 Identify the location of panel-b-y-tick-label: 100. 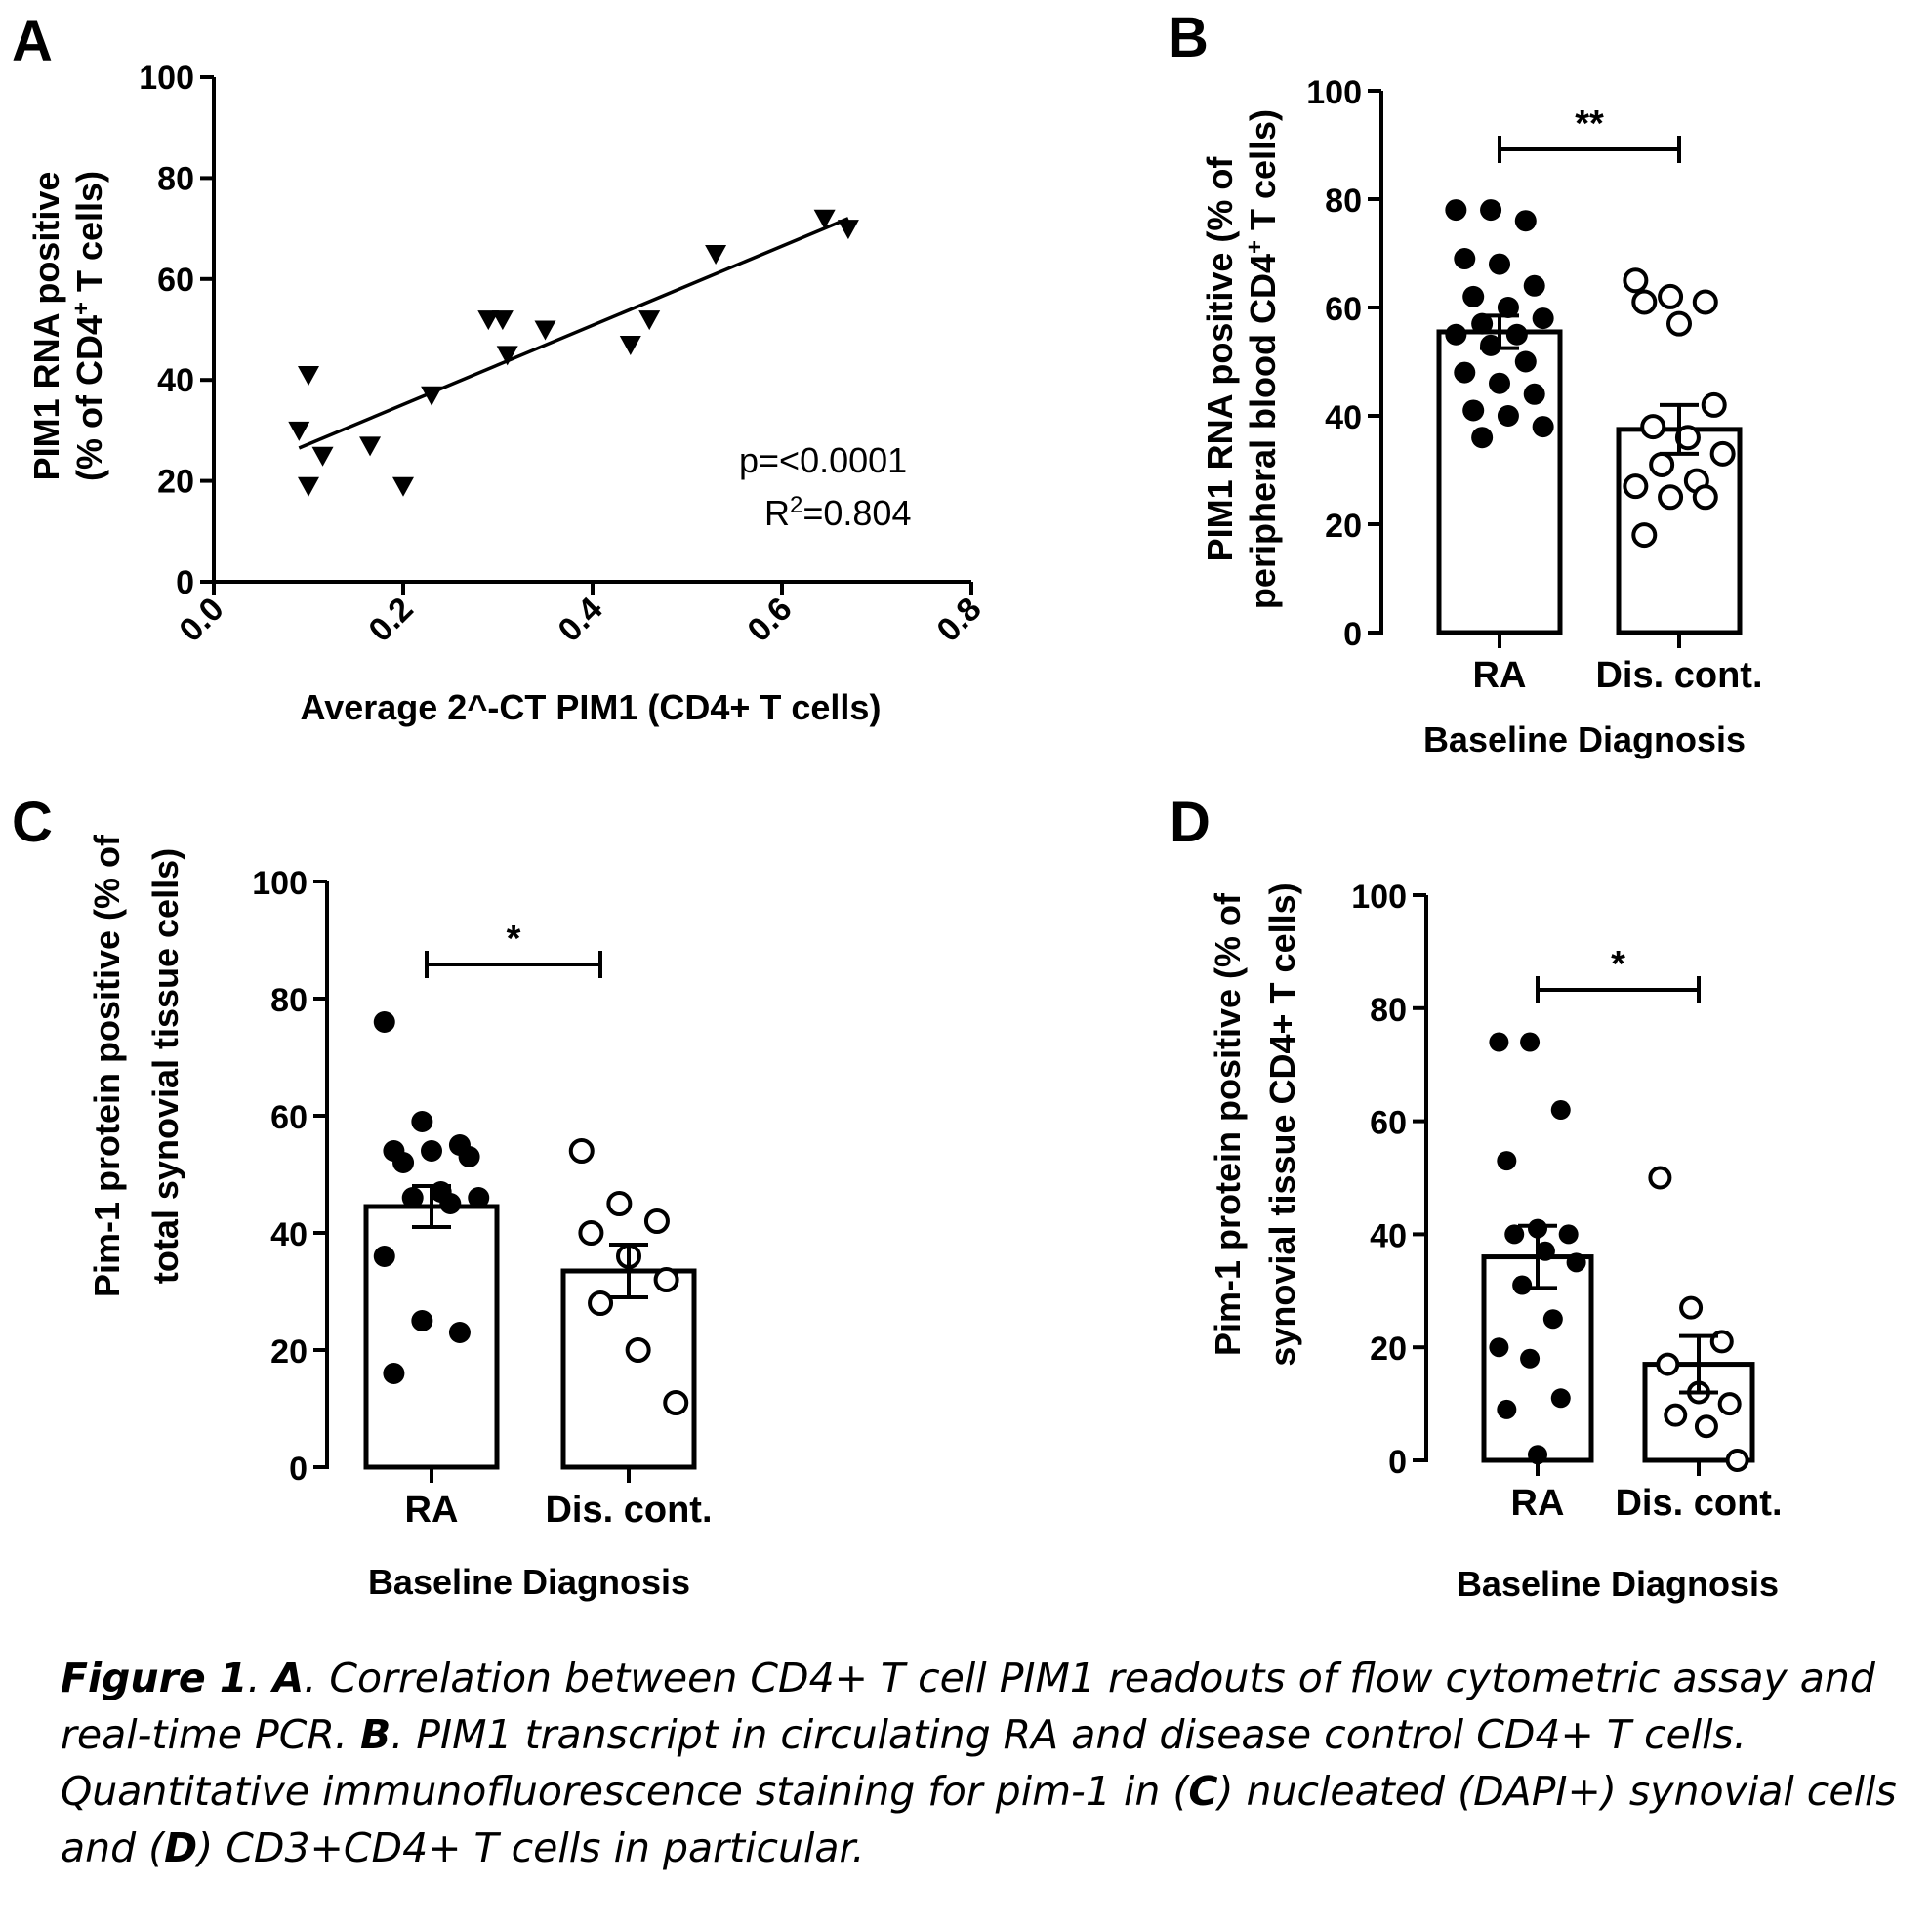
(1334, 92).